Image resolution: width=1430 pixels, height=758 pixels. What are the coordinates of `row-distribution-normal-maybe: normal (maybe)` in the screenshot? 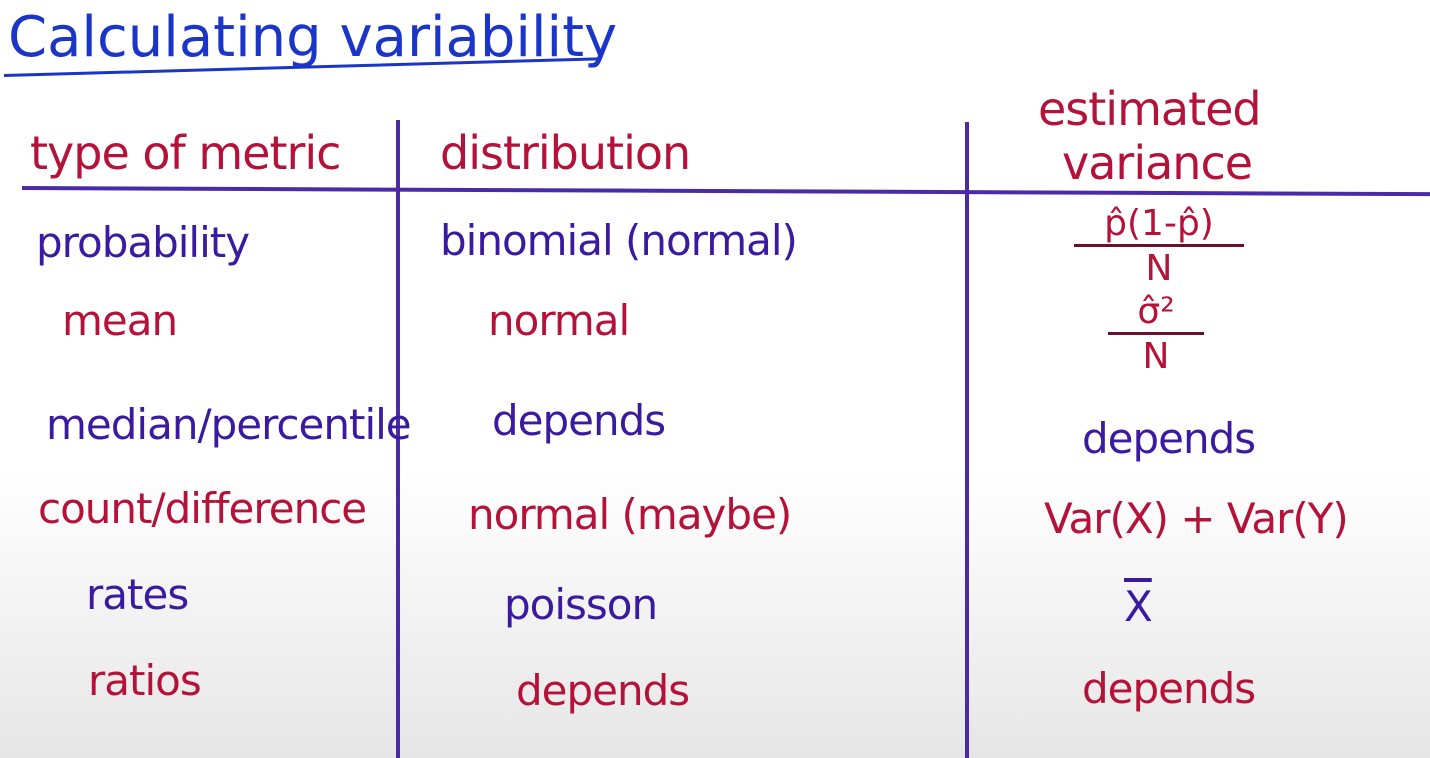 It's located at (630, 514).